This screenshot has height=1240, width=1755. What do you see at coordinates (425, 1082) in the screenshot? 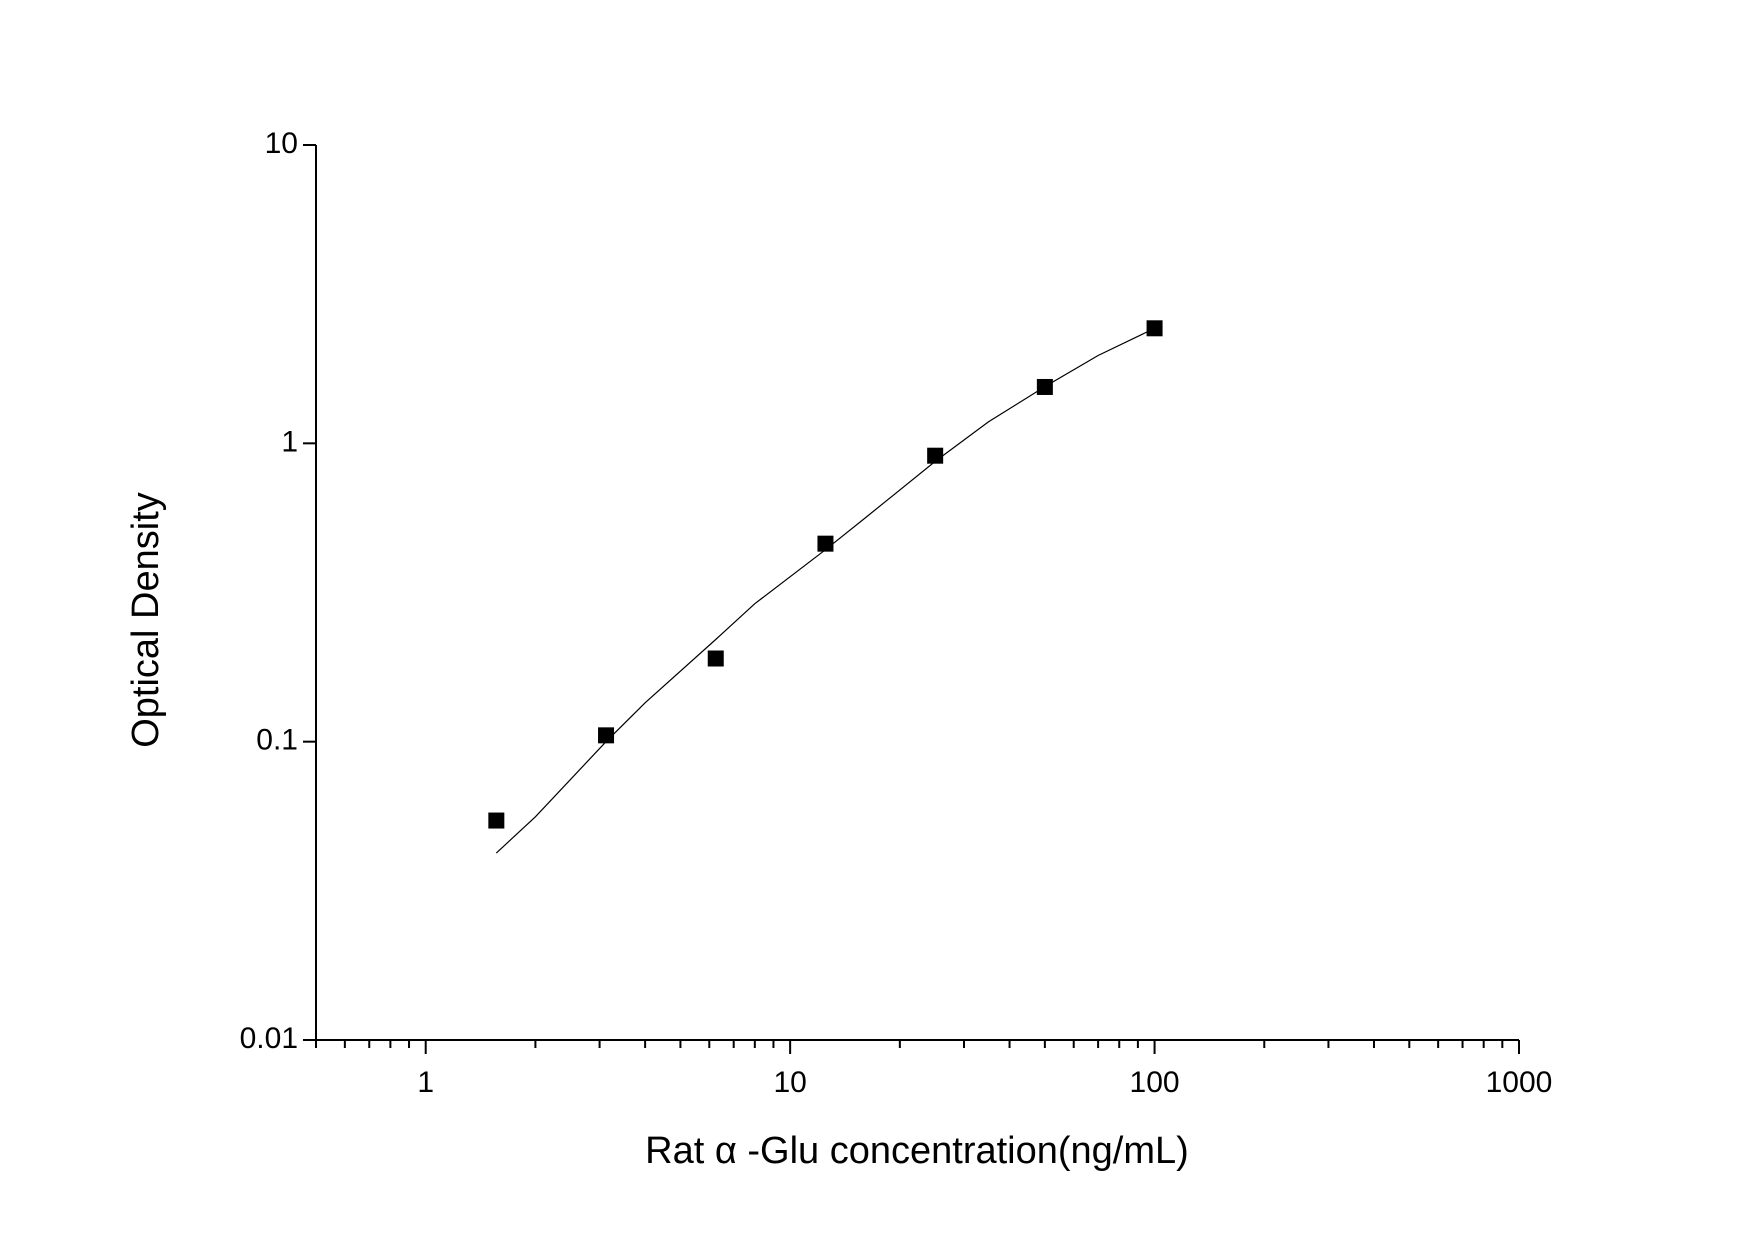
I see `x-tick-label: 1` at bounding box center [425, 1082].